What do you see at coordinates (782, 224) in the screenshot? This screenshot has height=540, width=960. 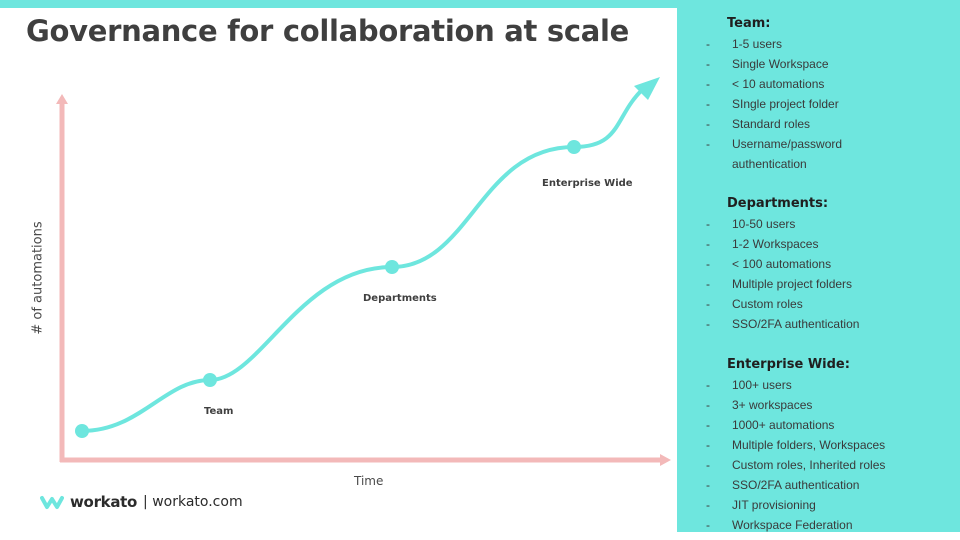 I see `list-item: 10-50 users` at bounding box center [782, 224].